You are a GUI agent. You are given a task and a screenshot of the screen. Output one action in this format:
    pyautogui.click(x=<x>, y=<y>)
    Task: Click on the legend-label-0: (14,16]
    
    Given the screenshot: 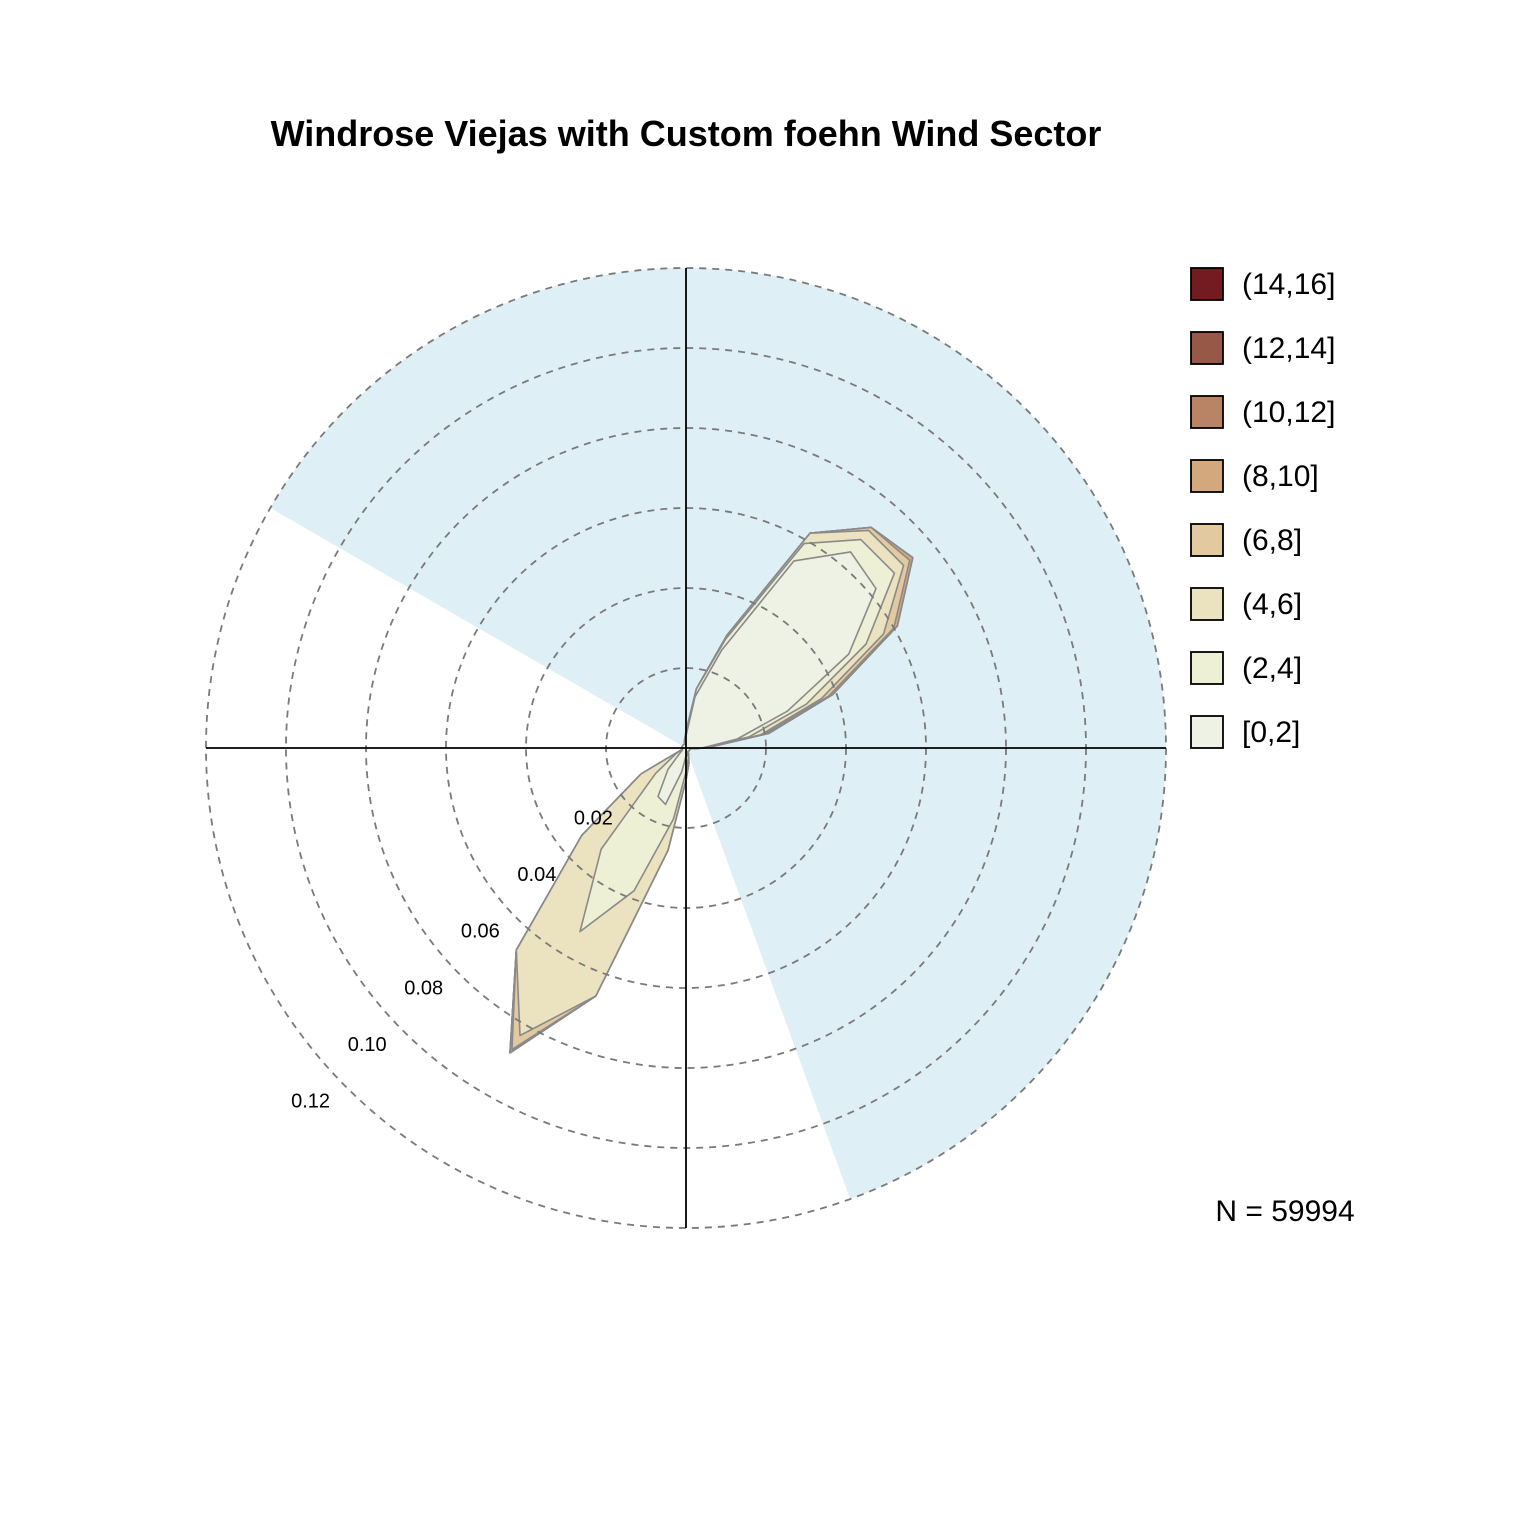 What is the action you would take?
    pyautogui.click(x=1288, y=284)
    